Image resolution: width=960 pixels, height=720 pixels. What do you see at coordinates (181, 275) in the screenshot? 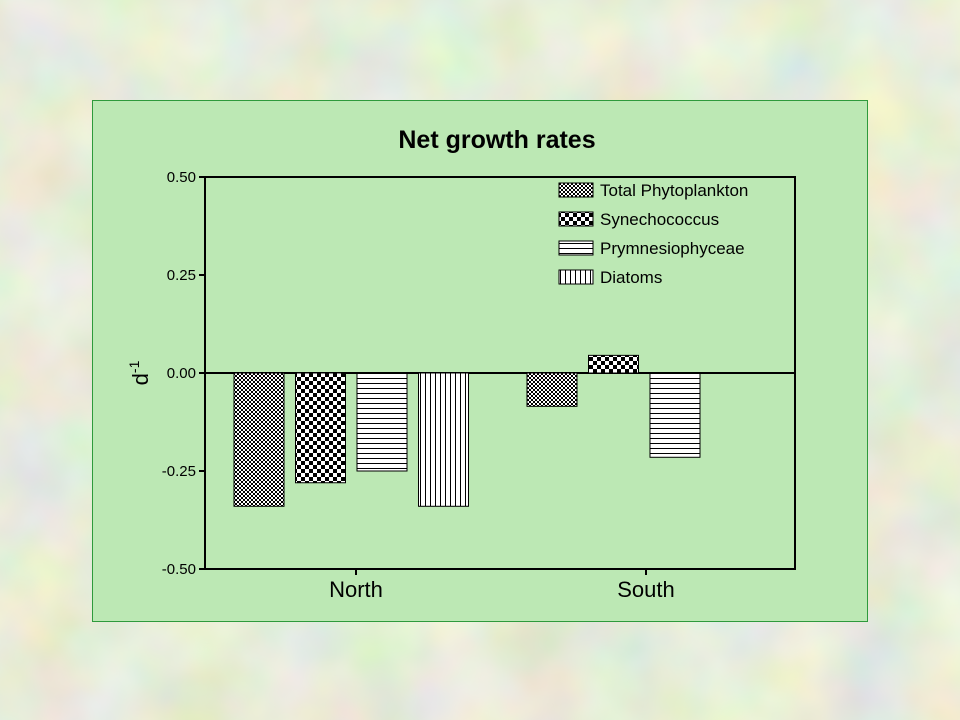
I see `y-tick-label: 0.25` at bounding box center [181, 275].